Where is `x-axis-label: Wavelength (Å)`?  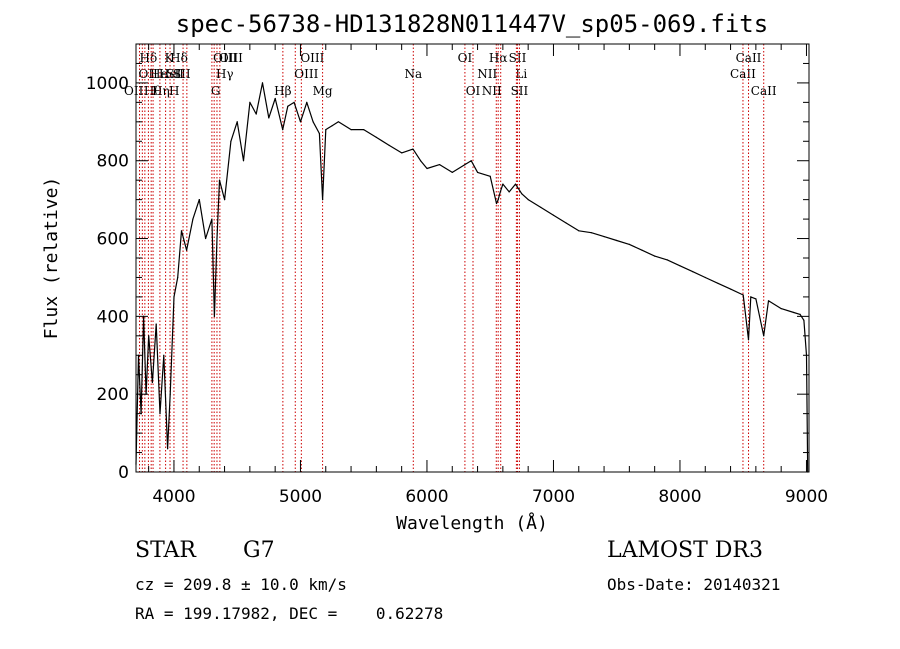 x-axis-label: Wavelength (Å) is located at coordinates (472, 523).